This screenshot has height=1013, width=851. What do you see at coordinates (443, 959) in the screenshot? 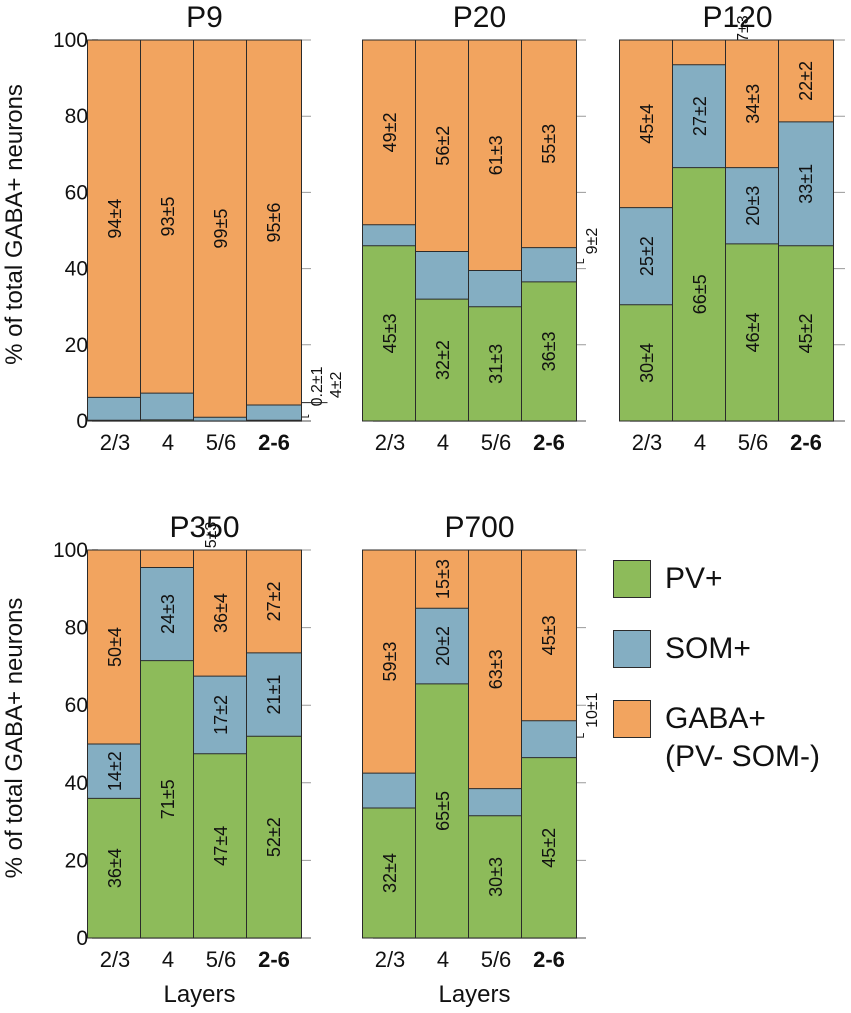
I see `panel-p700-xtick-label-1: 4` at bounding box center [443, 959].